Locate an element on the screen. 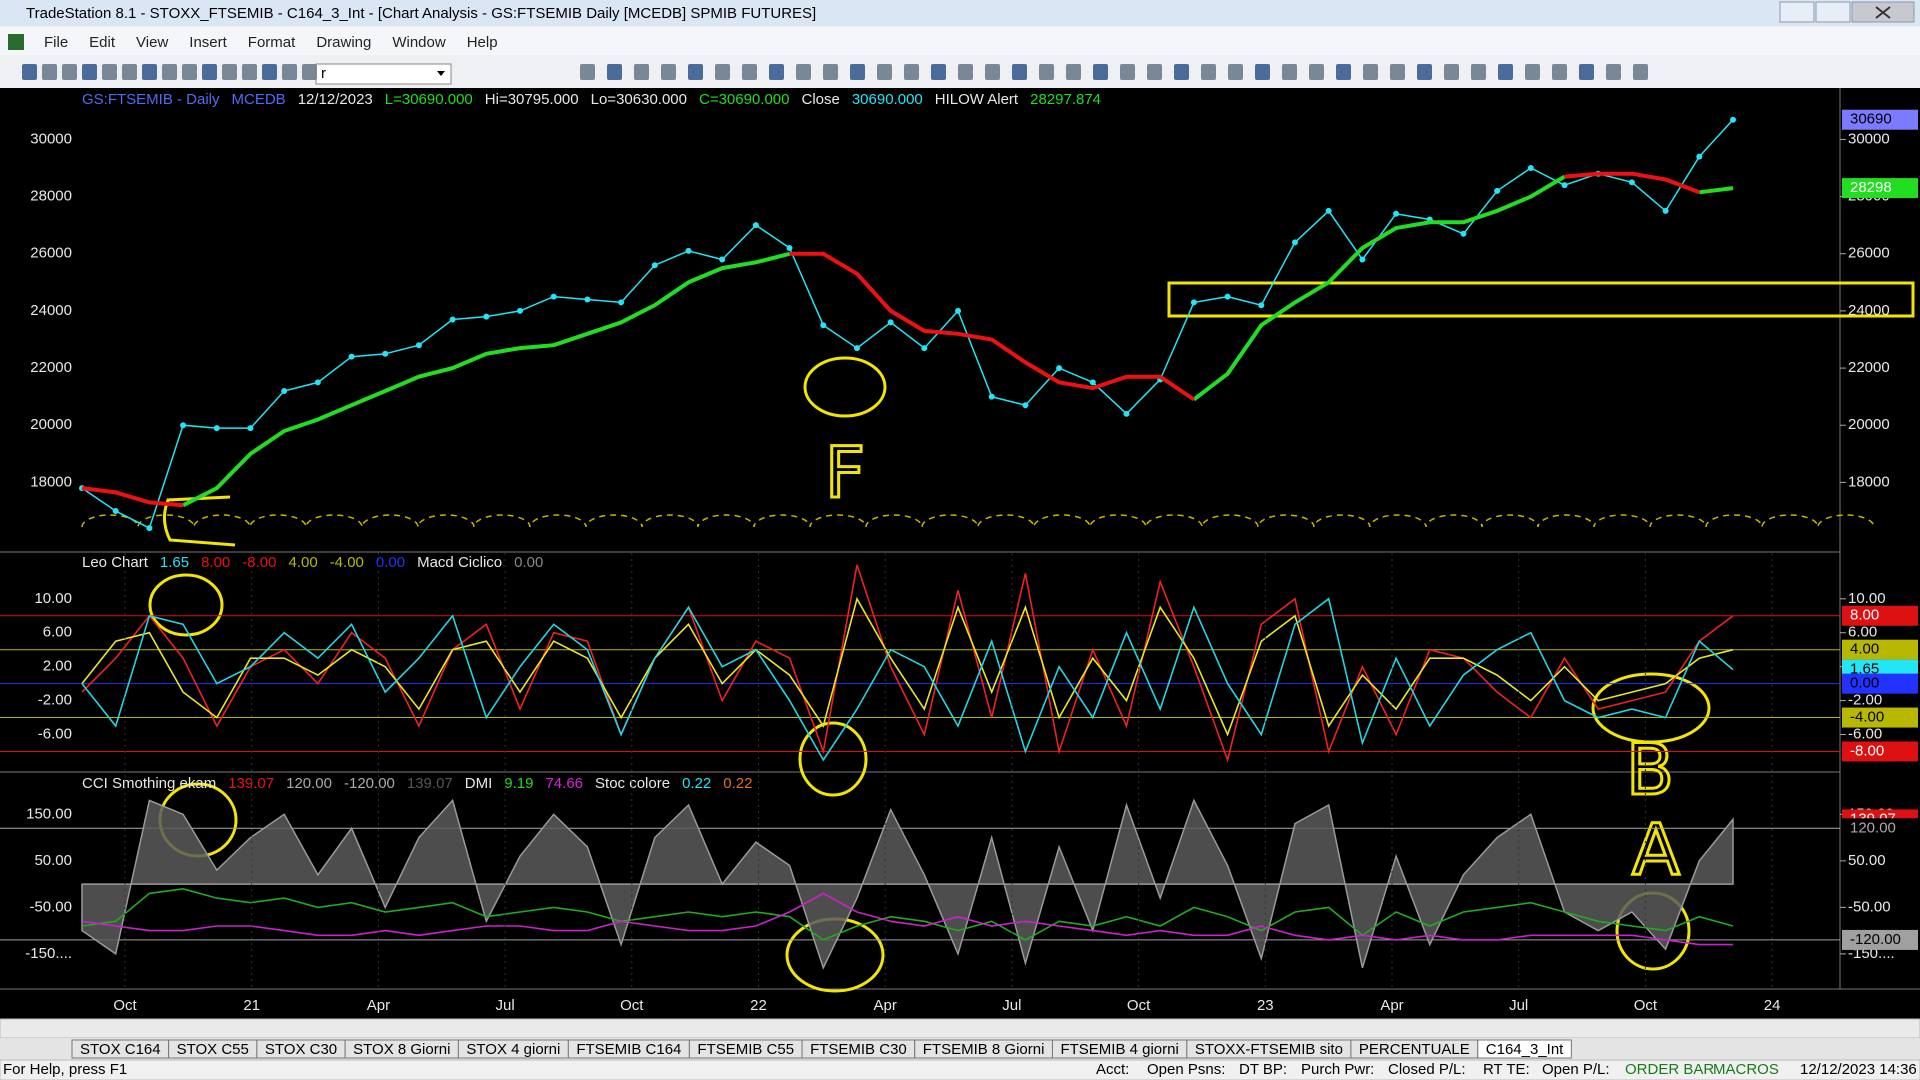 Image resolution: width=1920 pixels, height=1080 pixels. menu-item: View is located at coordinates (152, 42).